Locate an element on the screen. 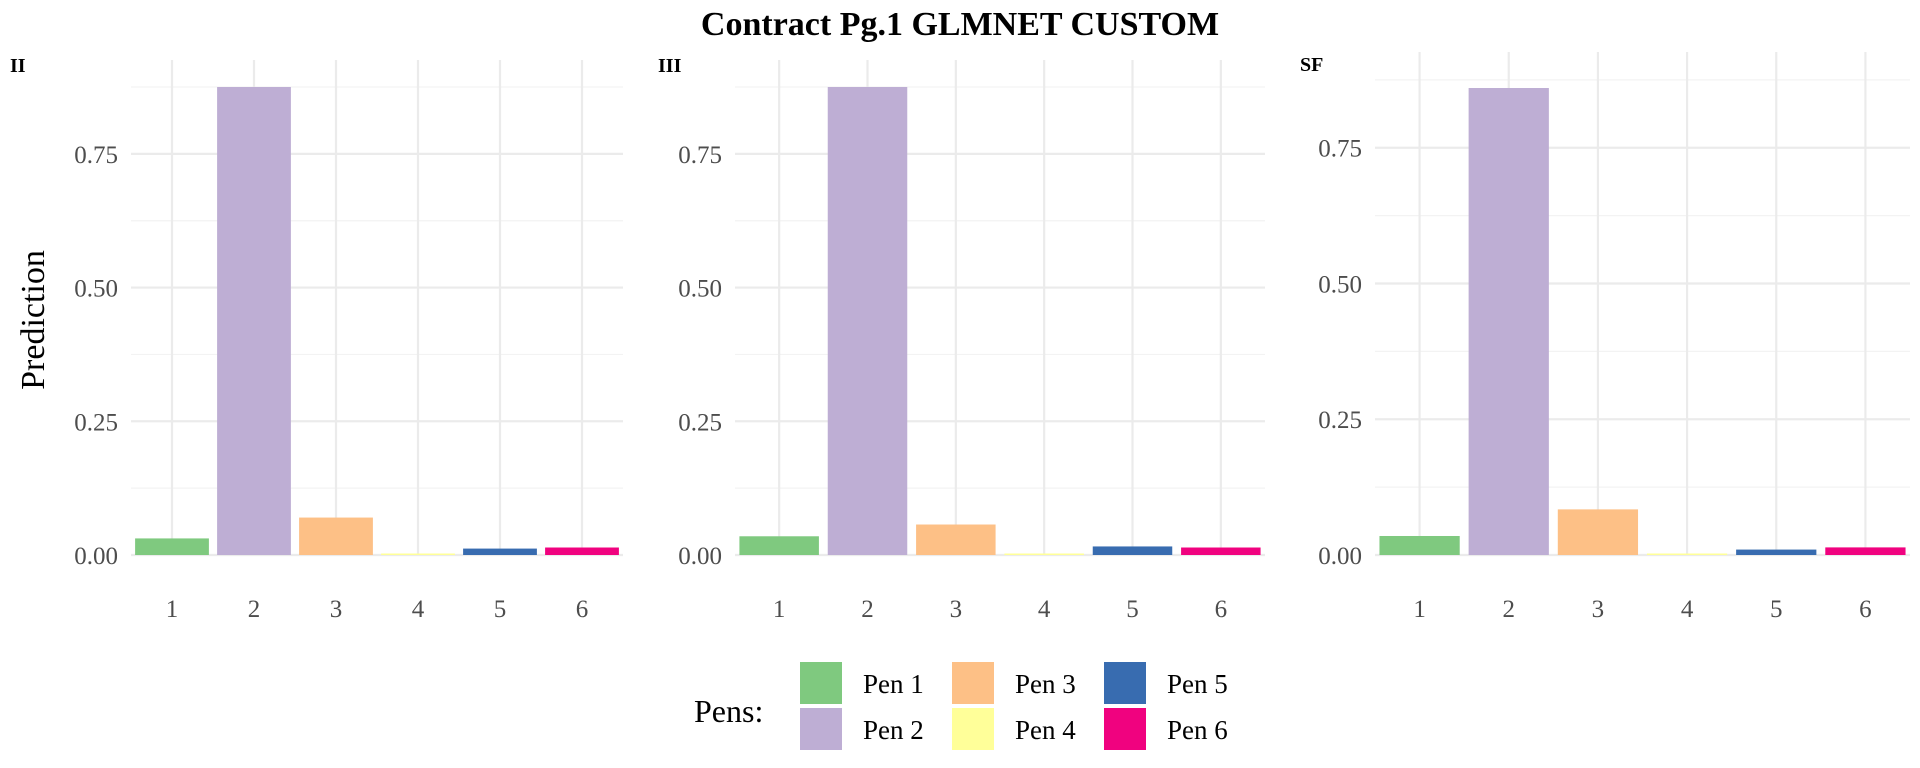 Image resolution: width=1920 pixels, height=768 pixels. legend-label: Pen 5 is located at coordinates (1197, 684).